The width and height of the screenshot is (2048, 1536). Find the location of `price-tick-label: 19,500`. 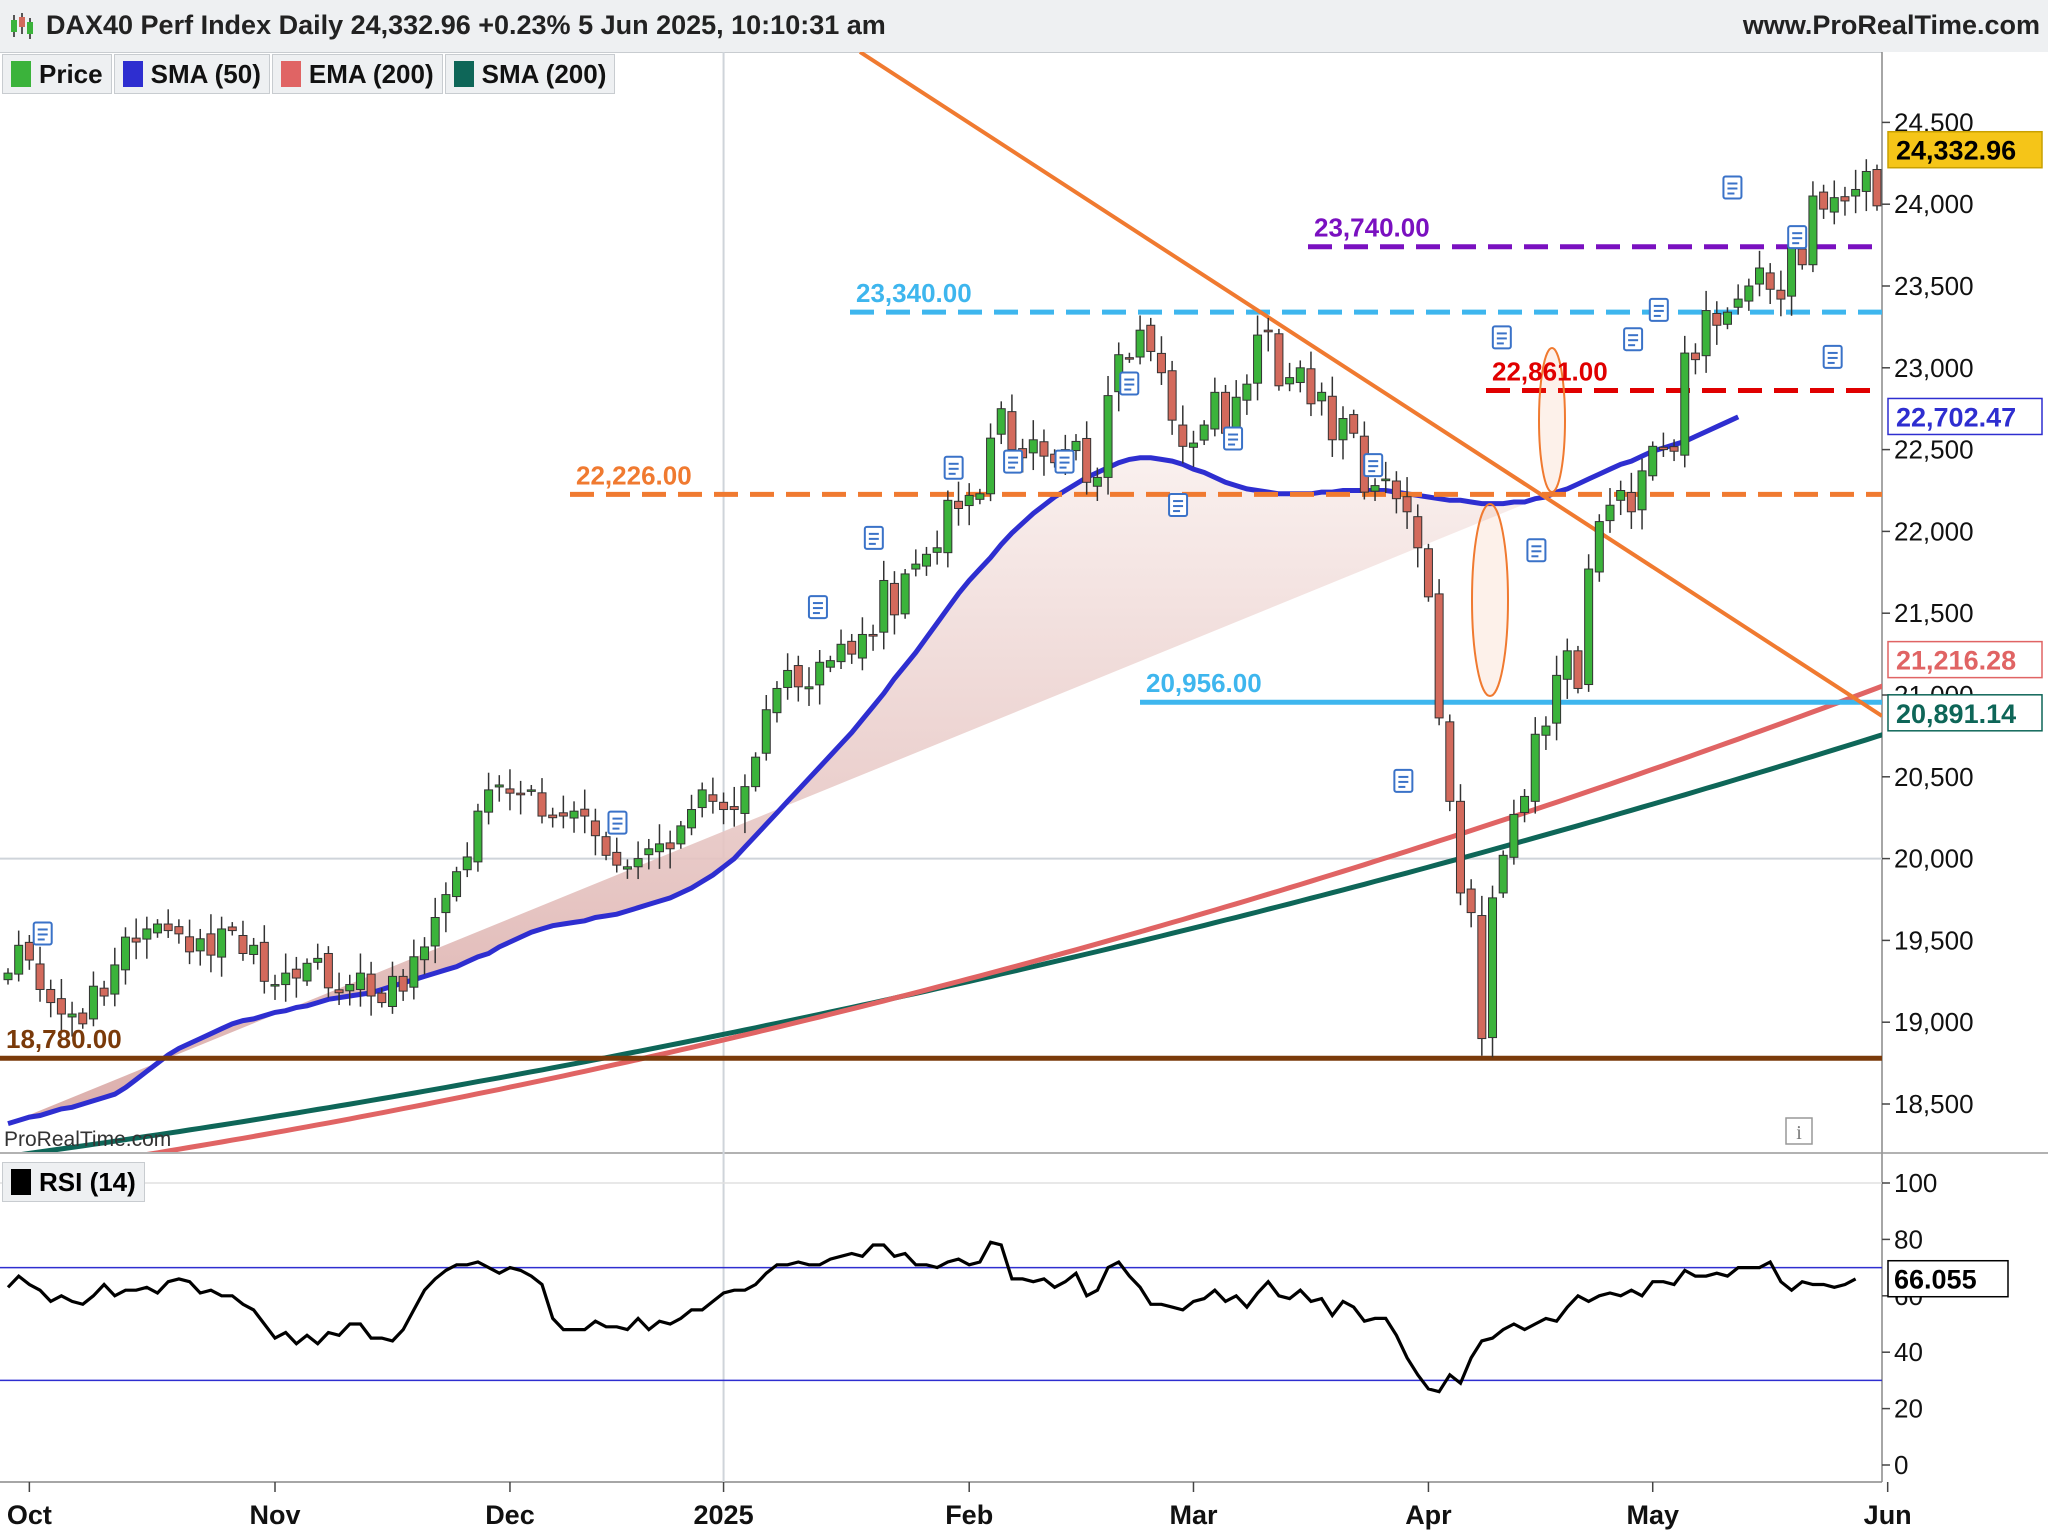

price-tick-label: 19,500 is located at coordinates (1934, 940).